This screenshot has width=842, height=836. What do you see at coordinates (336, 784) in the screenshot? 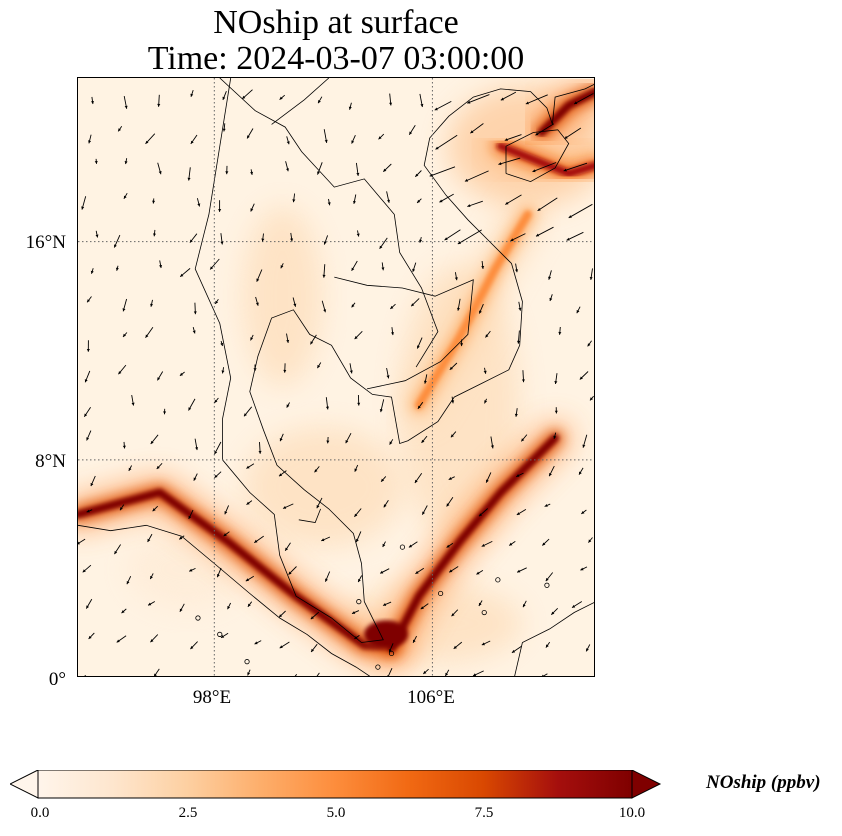
I see `colorbar` at bounding box center [336, 784].